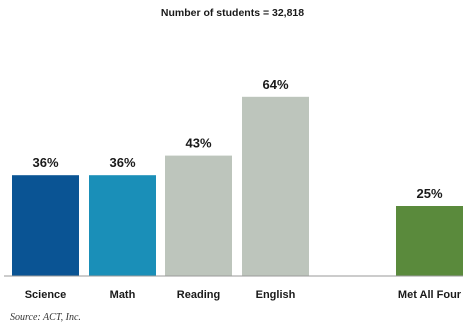 Image resolution: width=465 pixels, height=325 pixels. I want to click on value-label-english: 64%, so click(275, 84).